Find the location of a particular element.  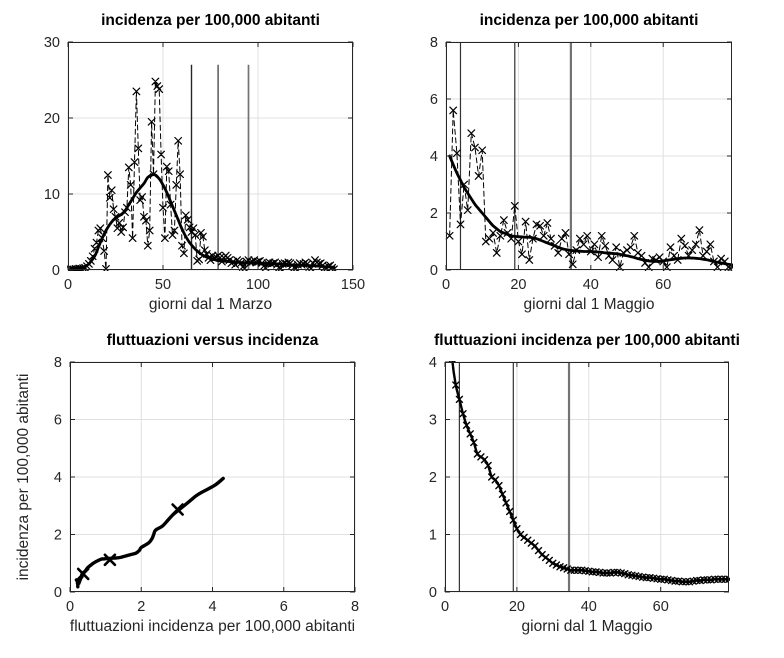

series-markers-incidence-fluctuations is located at coordinates (589, 473).